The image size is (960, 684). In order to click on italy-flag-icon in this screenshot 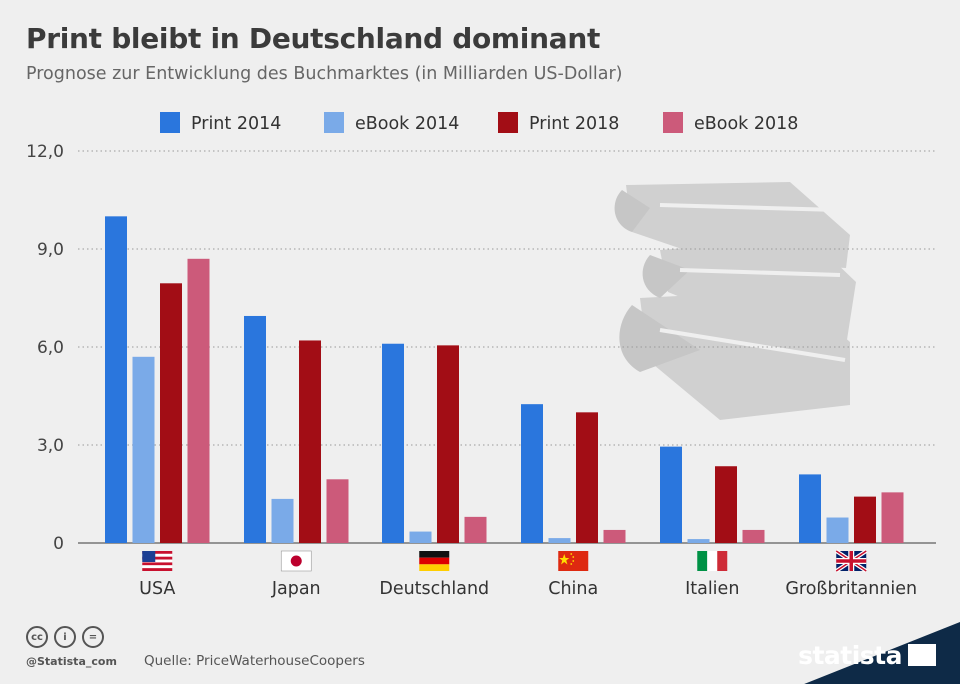, I will do `click(712, 561)`.